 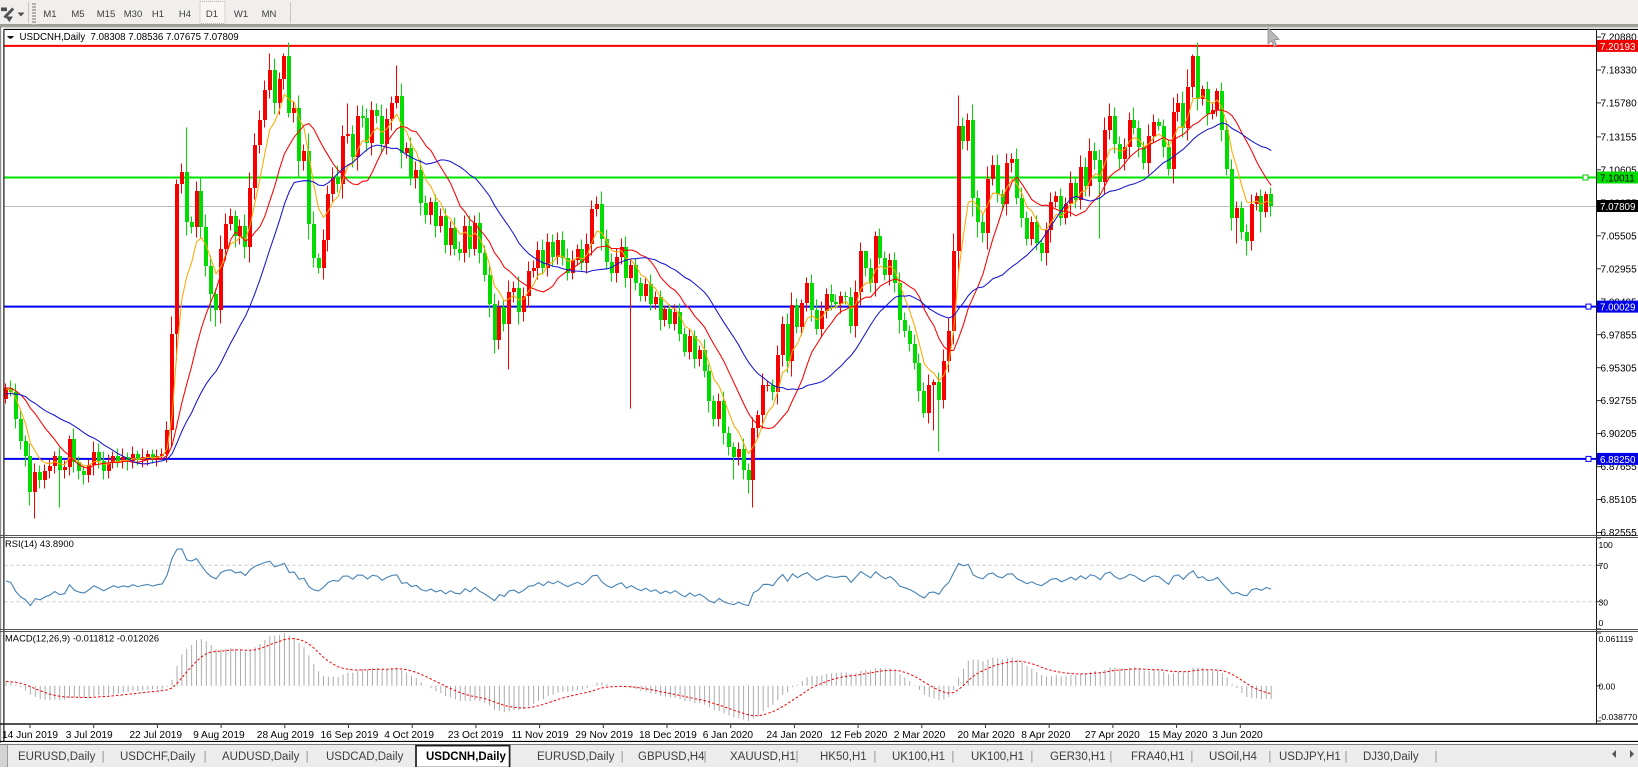 I want to click on svg-text: 7.10011, so click(x=1617, y=178).